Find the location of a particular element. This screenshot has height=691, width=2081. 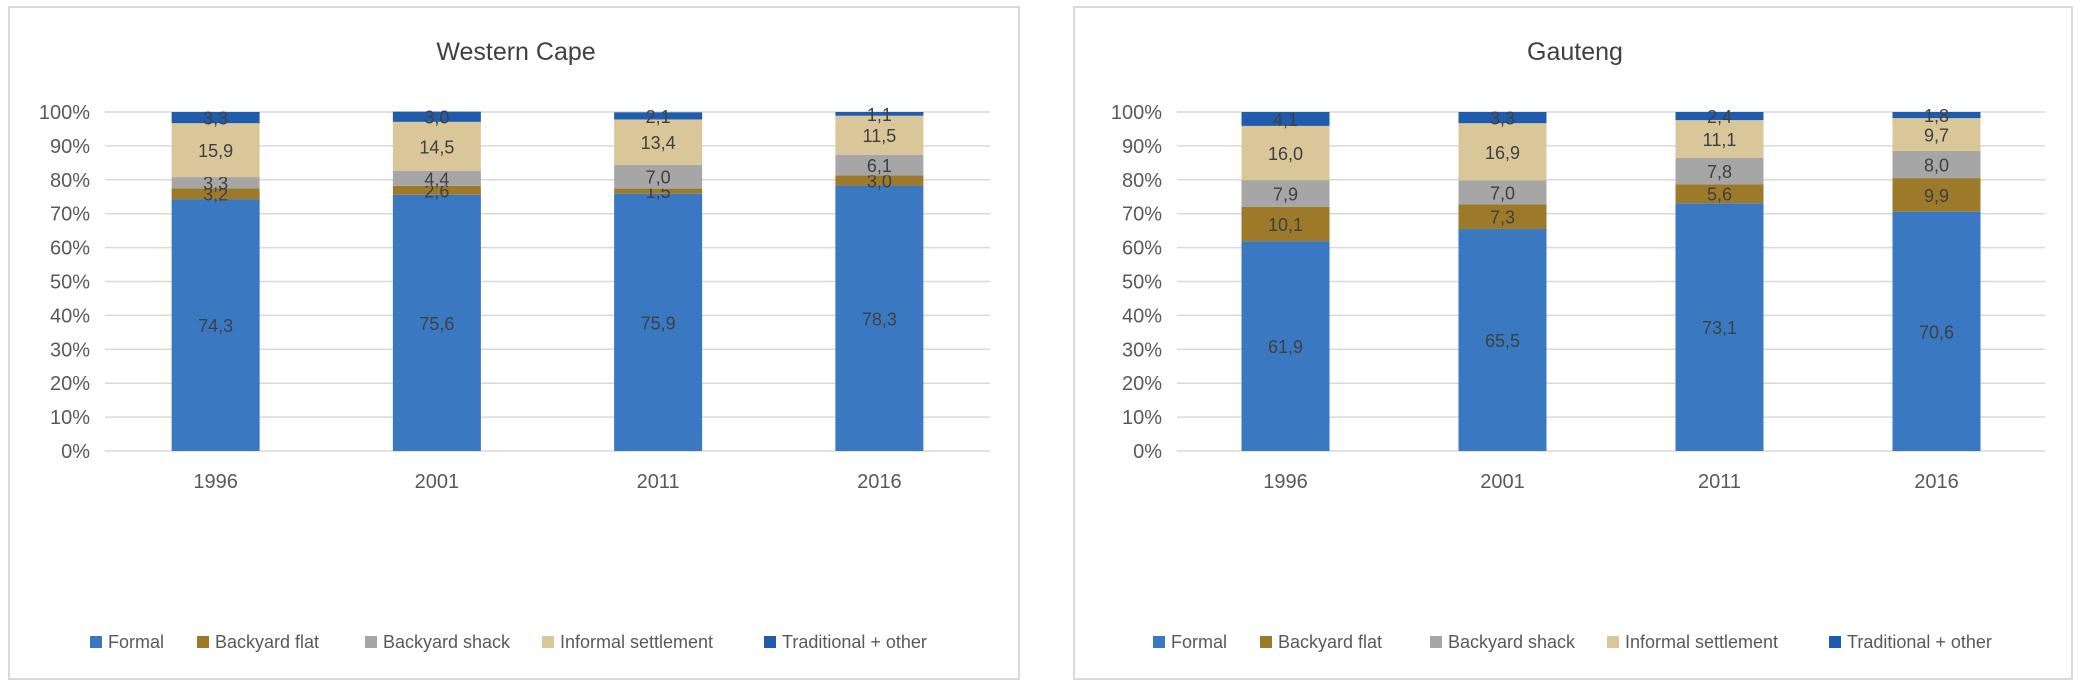

data-label: 3,2 is located at coordinates (215, 195).